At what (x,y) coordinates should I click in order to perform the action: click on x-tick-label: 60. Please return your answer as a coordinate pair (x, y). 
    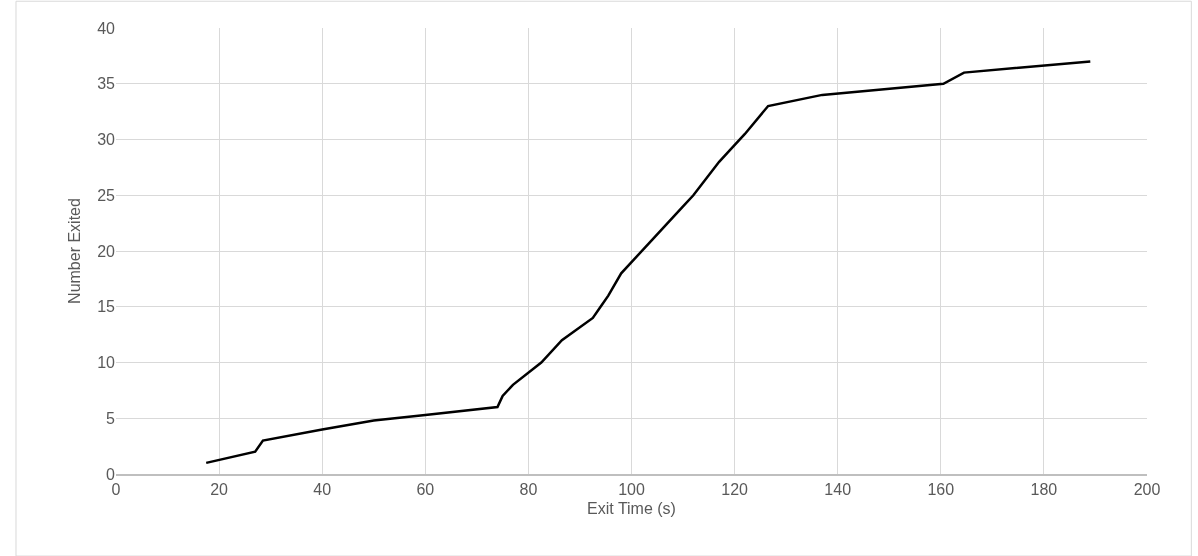
    Looking at the image, I should click on (425, 489).